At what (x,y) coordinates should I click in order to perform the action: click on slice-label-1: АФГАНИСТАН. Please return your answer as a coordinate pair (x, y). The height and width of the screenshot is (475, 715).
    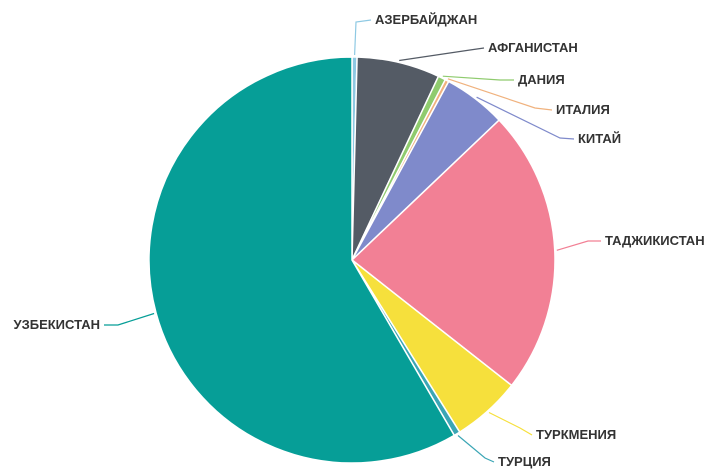
    Looking at the image, I should click on (533, 47).